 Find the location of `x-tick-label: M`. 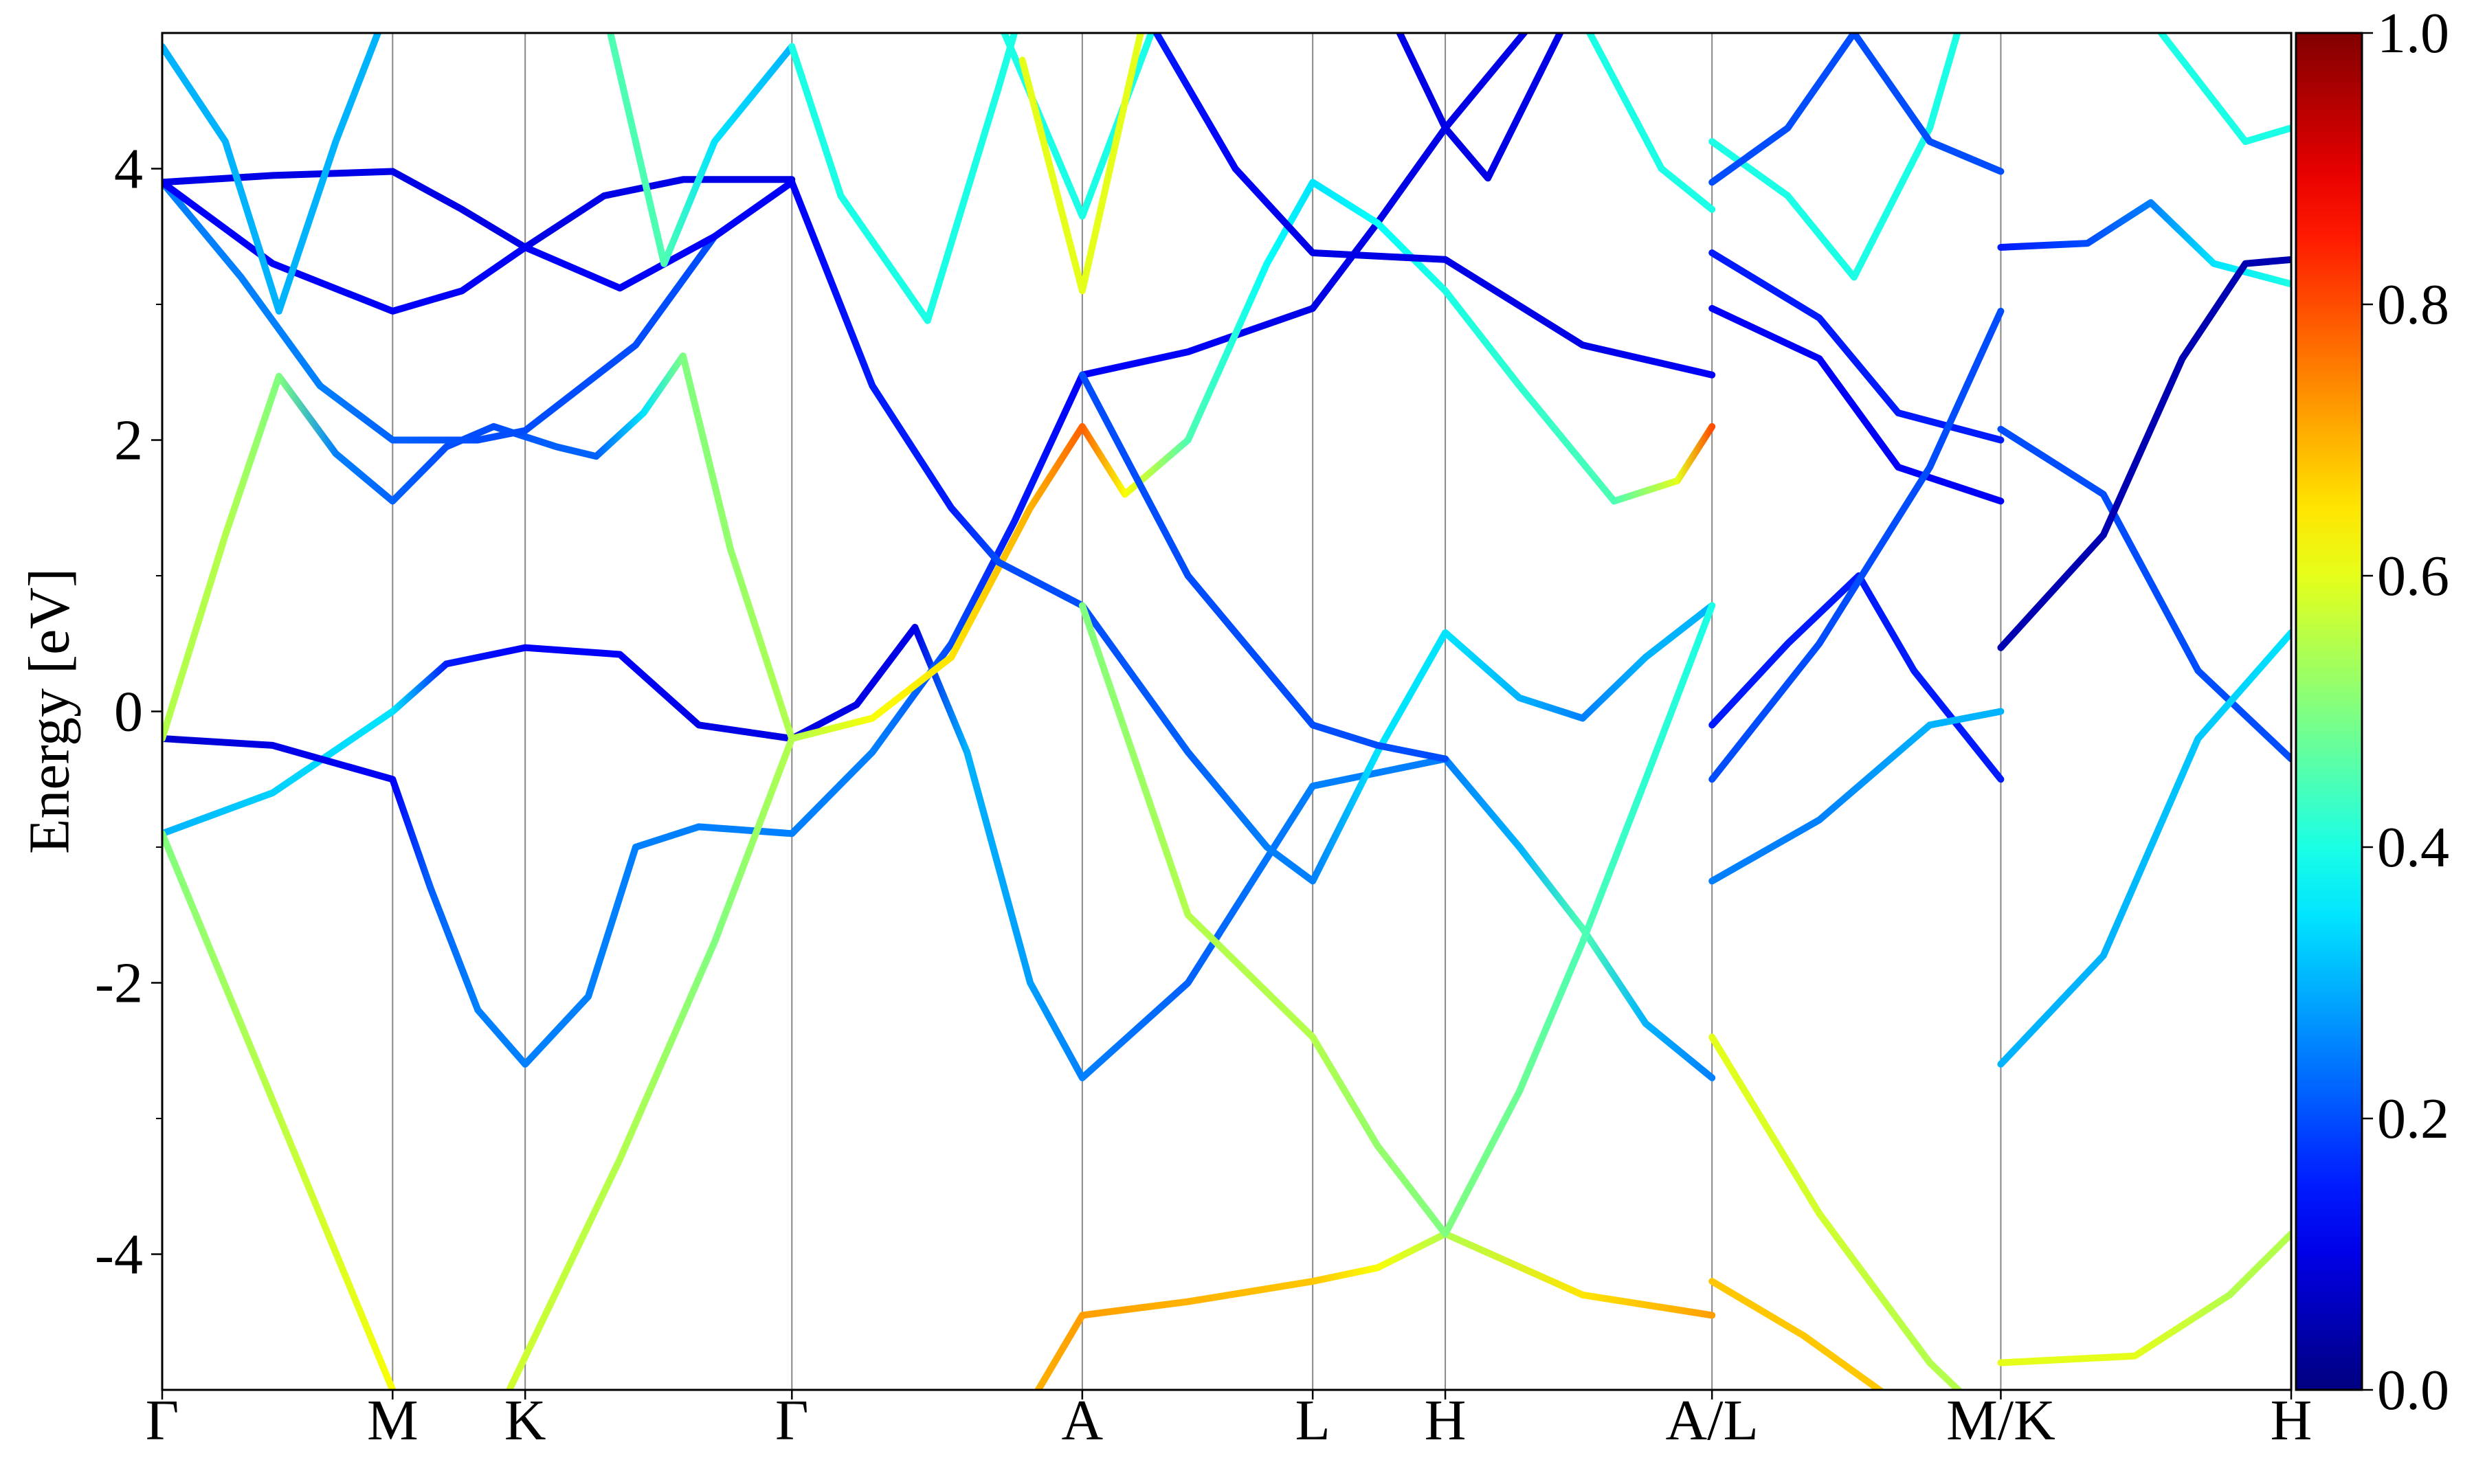

x-tick-label: M is located at coordinates (393, 1421).